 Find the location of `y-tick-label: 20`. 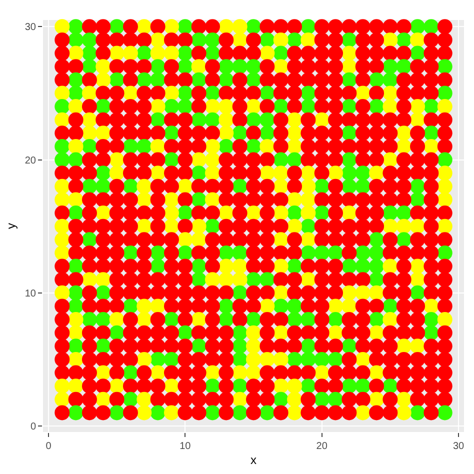

y-tick-label: 20 is located at coordinates (30, 160).